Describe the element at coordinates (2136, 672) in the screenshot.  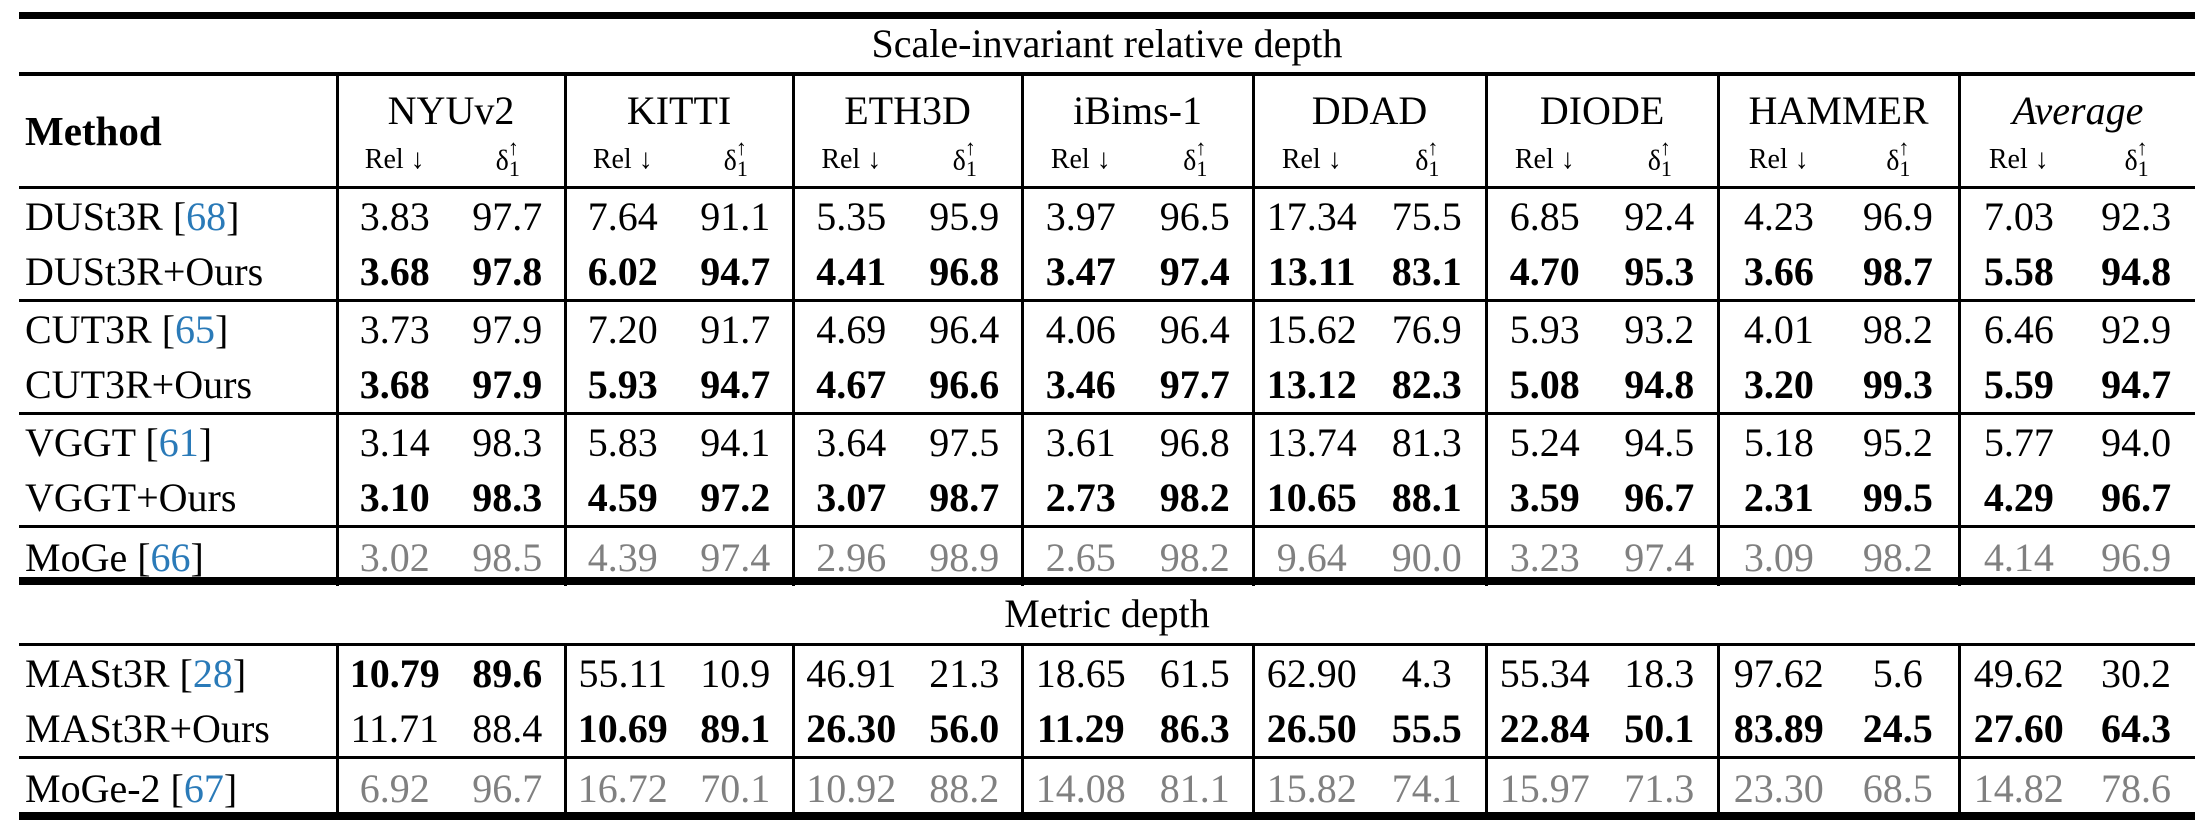
I see `delta-value: 30.2` at that location.